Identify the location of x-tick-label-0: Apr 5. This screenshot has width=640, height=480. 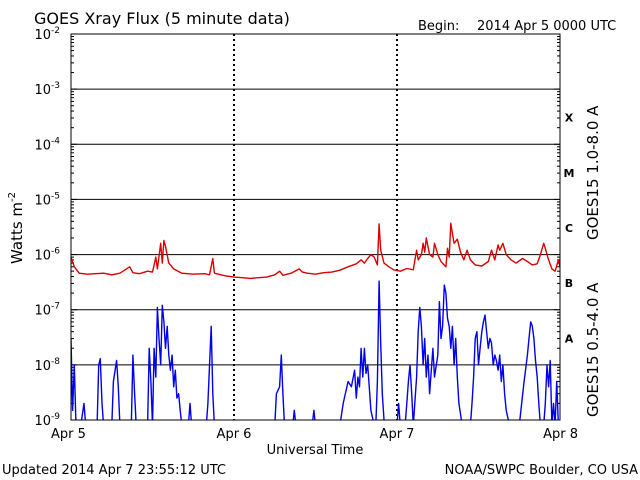
(68, 434).